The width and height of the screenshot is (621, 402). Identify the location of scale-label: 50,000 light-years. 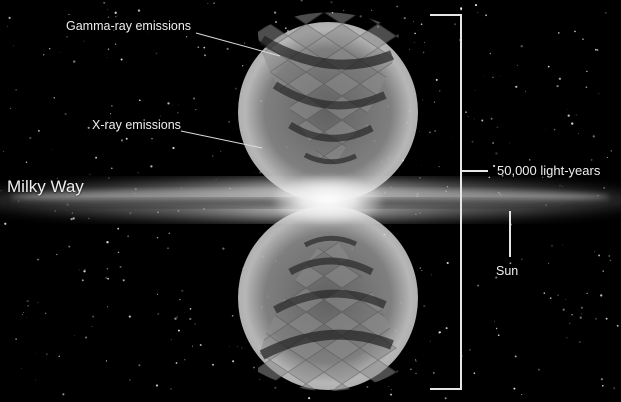
(549, 170).